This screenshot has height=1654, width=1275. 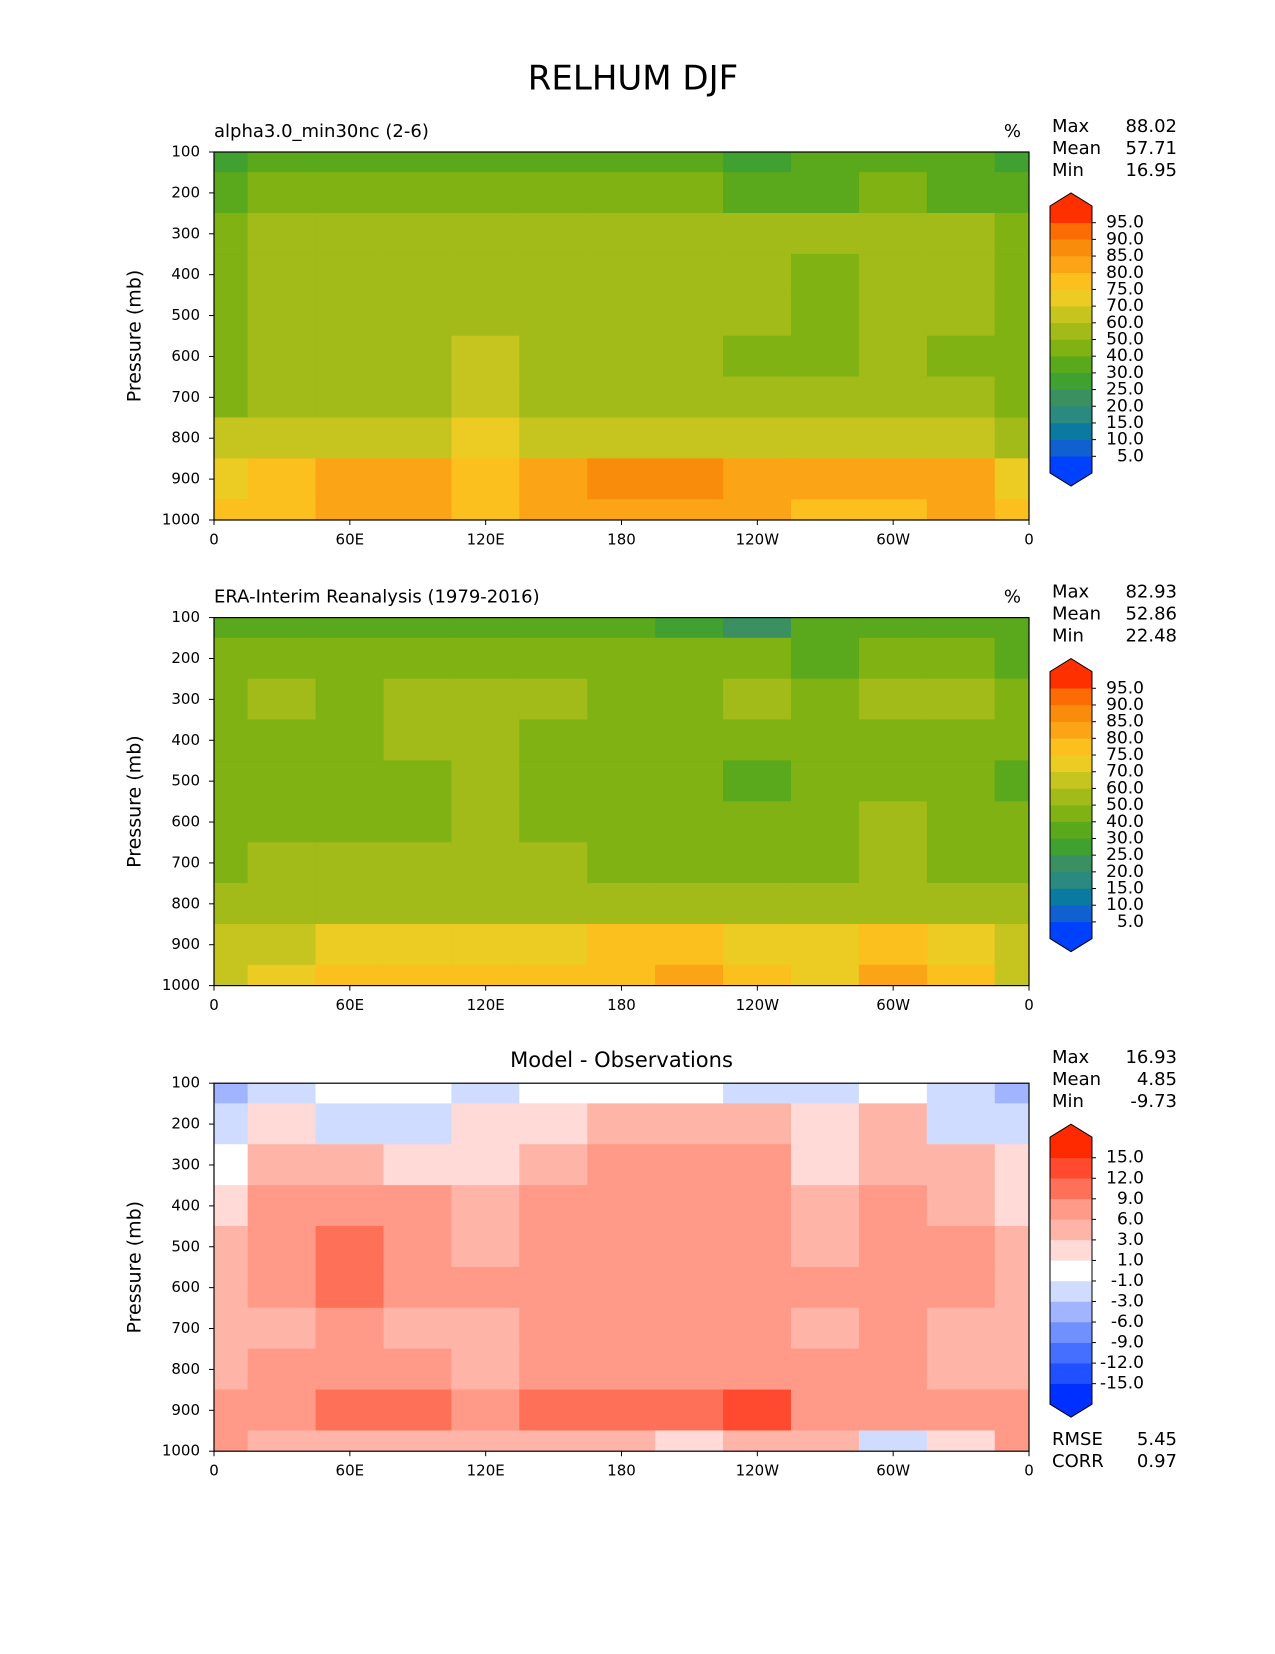 I want to click on colorbar-label: 20.0, so click(x=1125, y=872).